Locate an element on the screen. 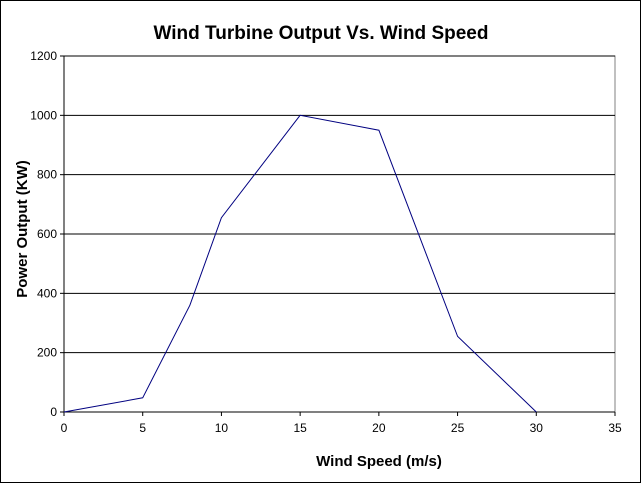  y-tick-label: 1200 is located at coordinates (43, 56).